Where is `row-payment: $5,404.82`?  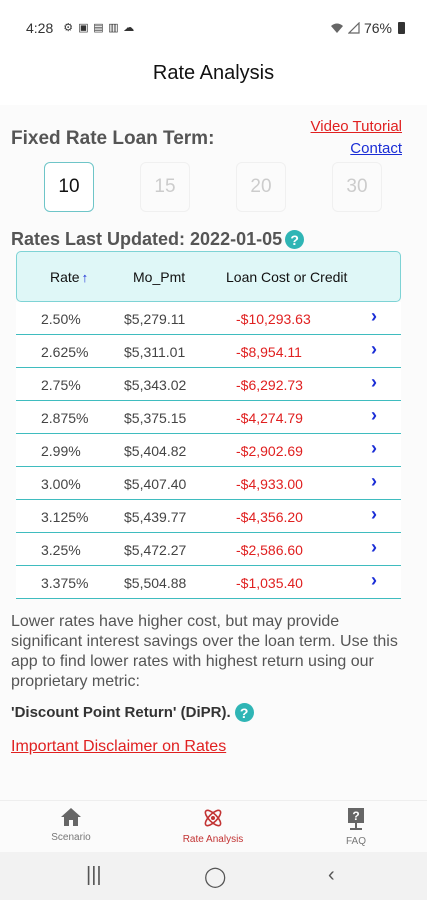
row-payment: $5,404.82 is located at coordinates (155, 451).